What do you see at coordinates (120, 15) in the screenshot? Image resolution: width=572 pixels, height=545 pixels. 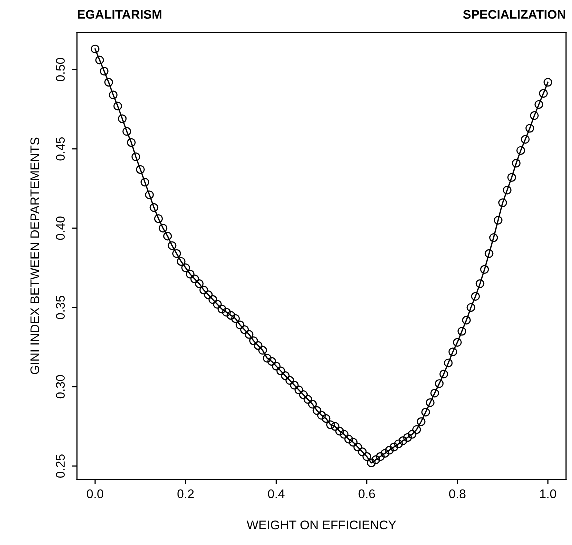 I see `text: EGALITARISM` at bounding box center [120, 15].